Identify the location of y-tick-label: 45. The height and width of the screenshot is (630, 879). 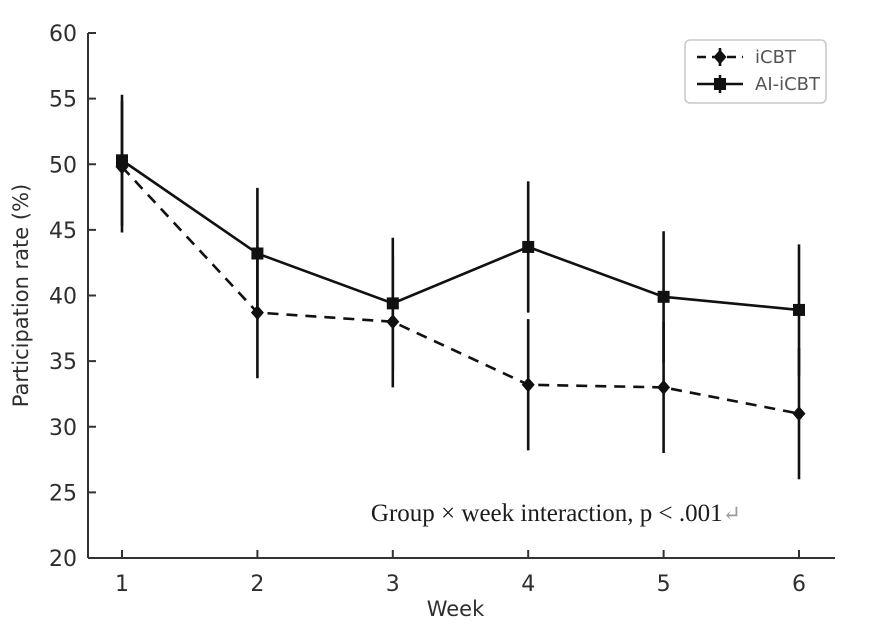
(63, 231).